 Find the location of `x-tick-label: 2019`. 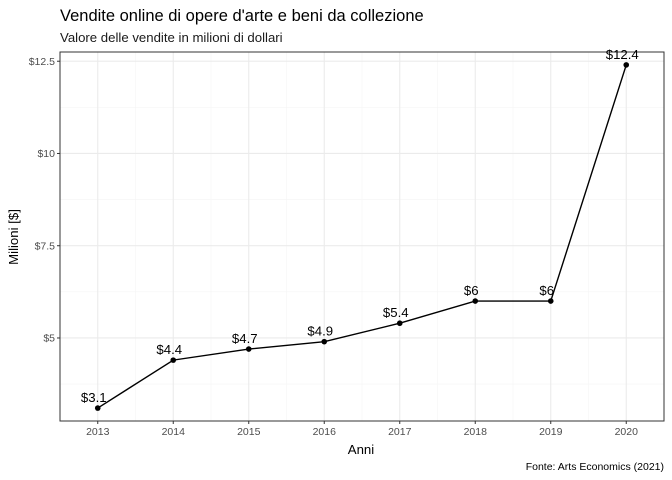

x-tick-label: 2019 is located at coordinates (551, 432).